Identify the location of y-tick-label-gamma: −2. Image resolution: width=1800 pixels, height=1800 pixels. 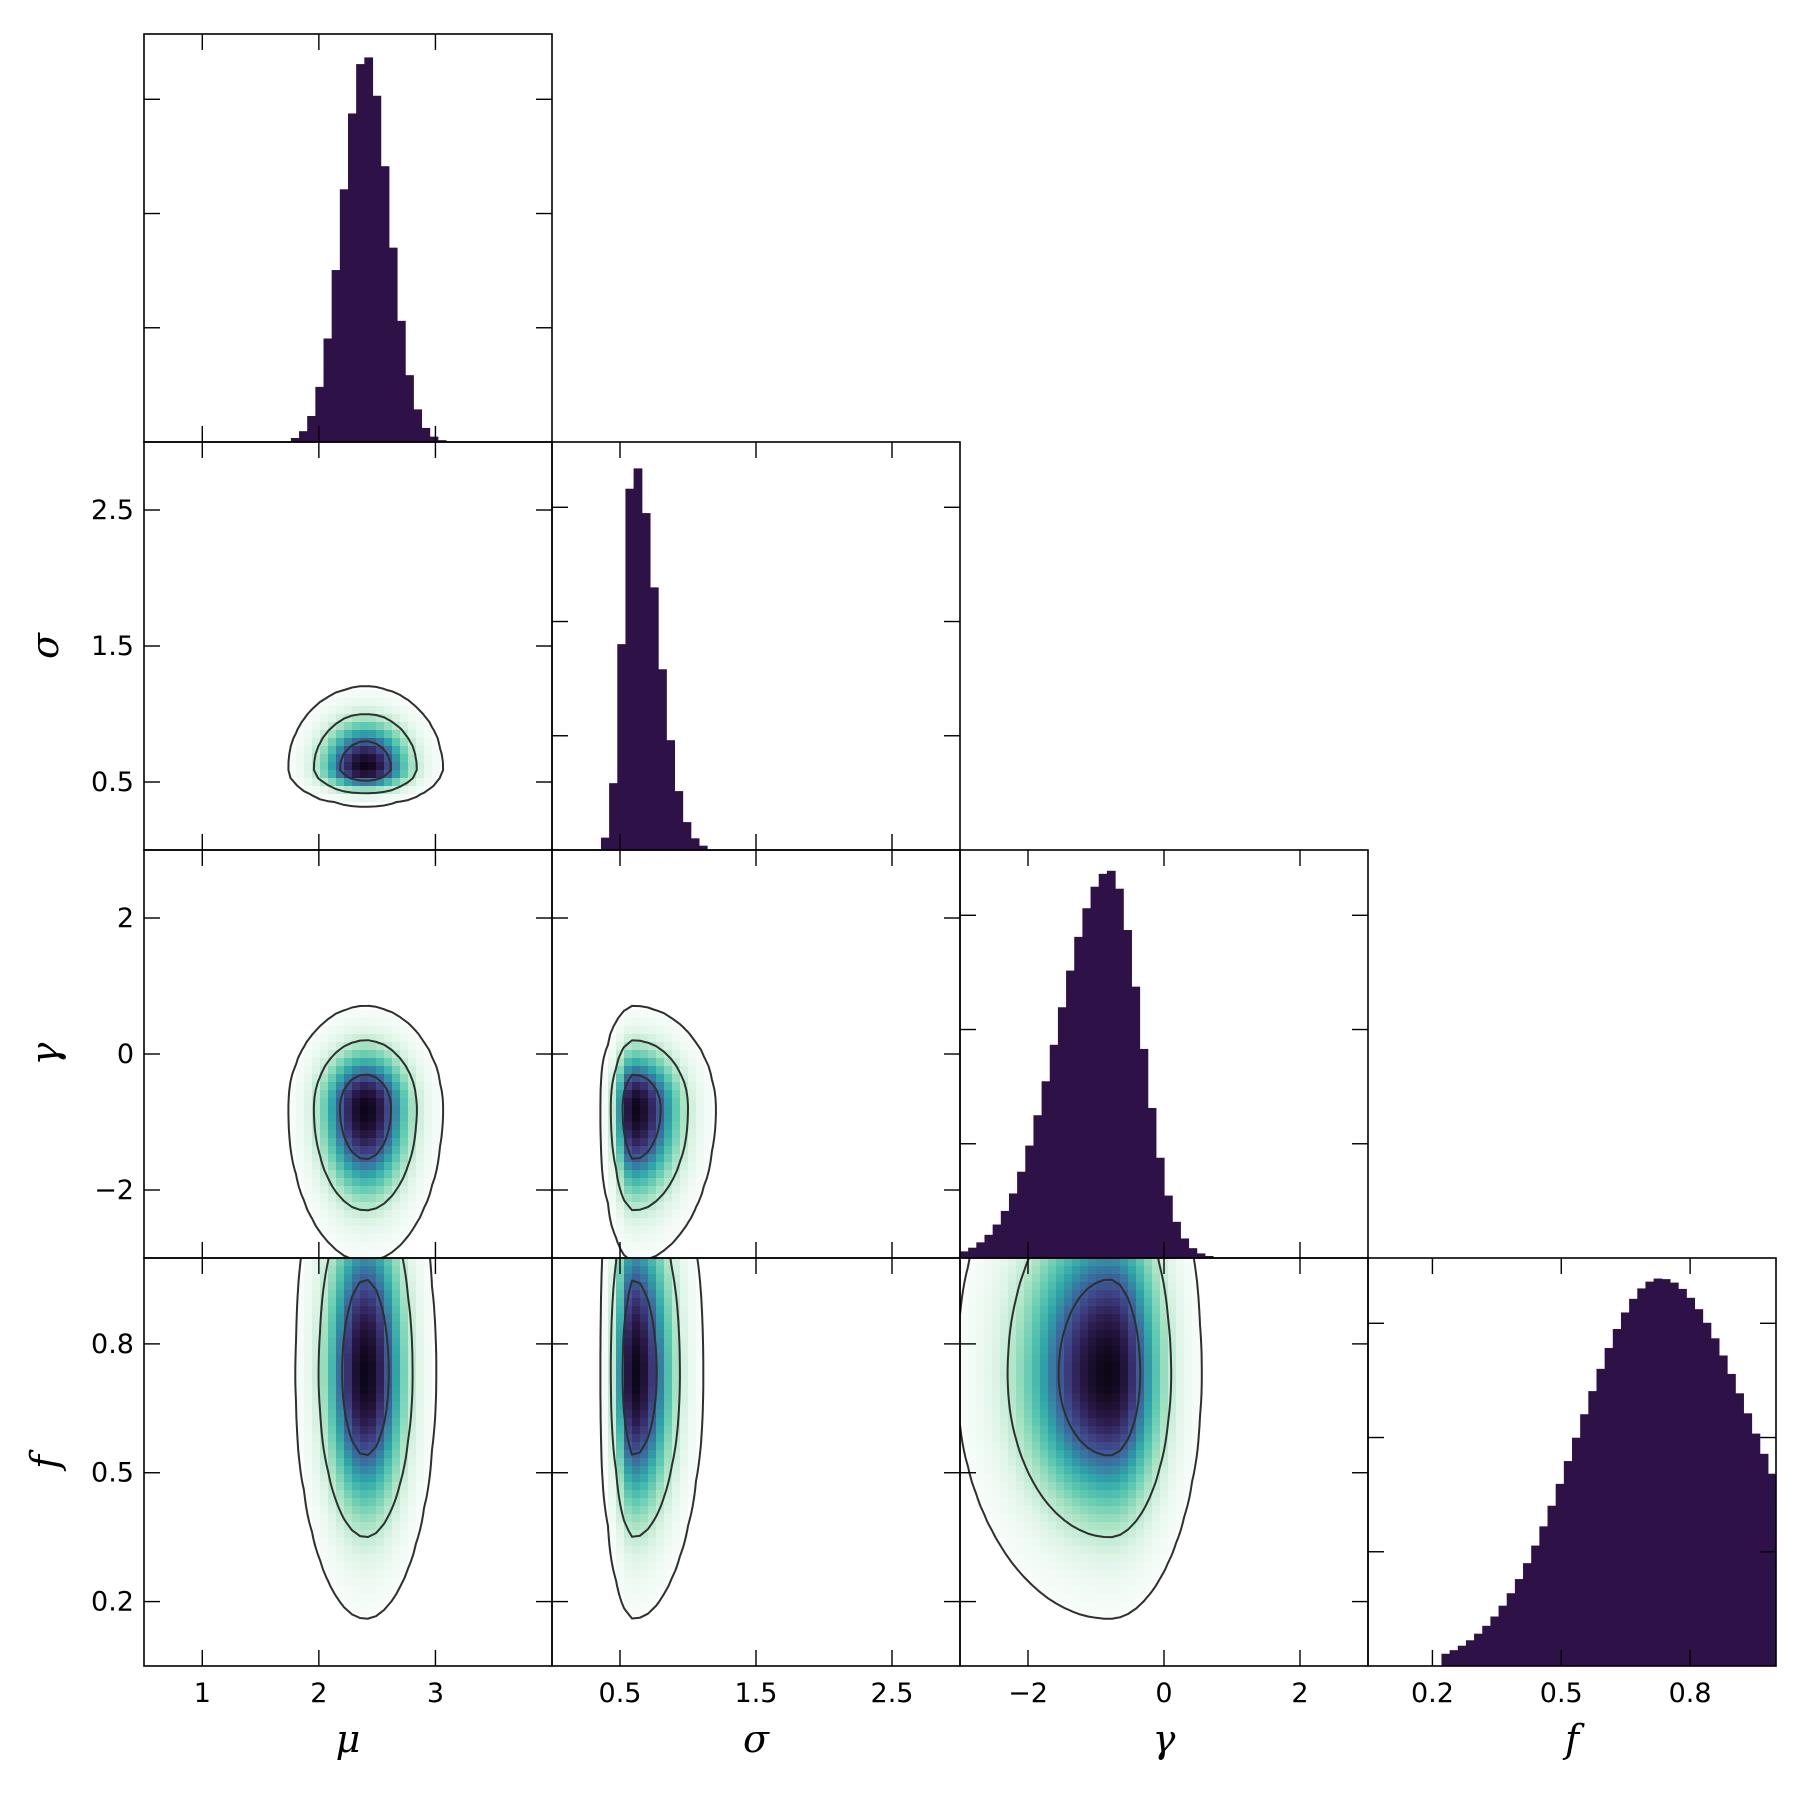
(114, 1190).